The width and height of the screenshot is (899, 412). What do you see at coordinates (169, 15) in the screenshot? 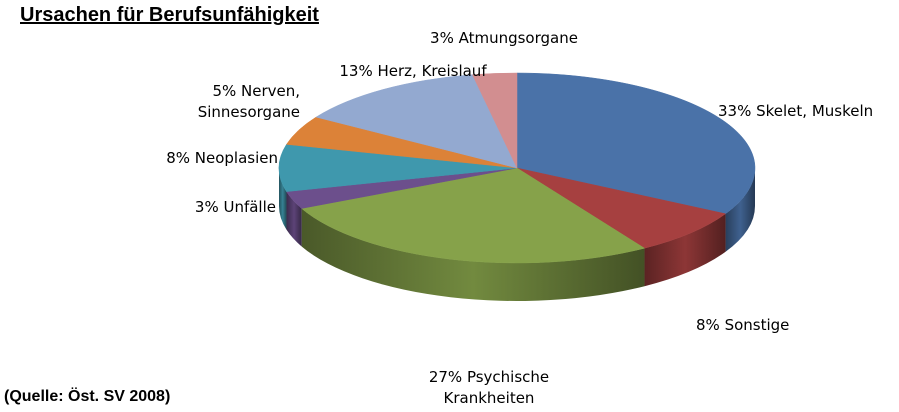
I see `chart-title: Ursachen für Berufsunfähigkeit` at bounding box center [169, 15].